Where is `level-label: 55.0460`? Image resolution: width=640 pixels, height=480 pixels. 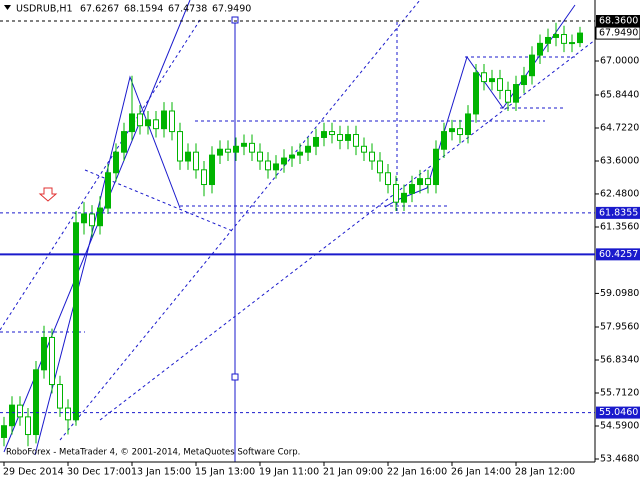 level-label: 55.0460 is located at coordinates (618, 412).